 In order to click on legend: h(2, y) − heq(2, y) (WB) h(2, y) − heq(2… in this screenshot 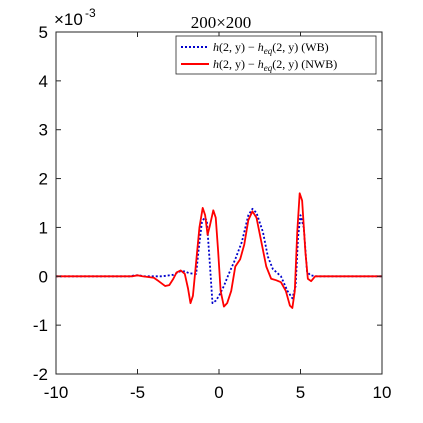, I will do `click(276, 55)`.